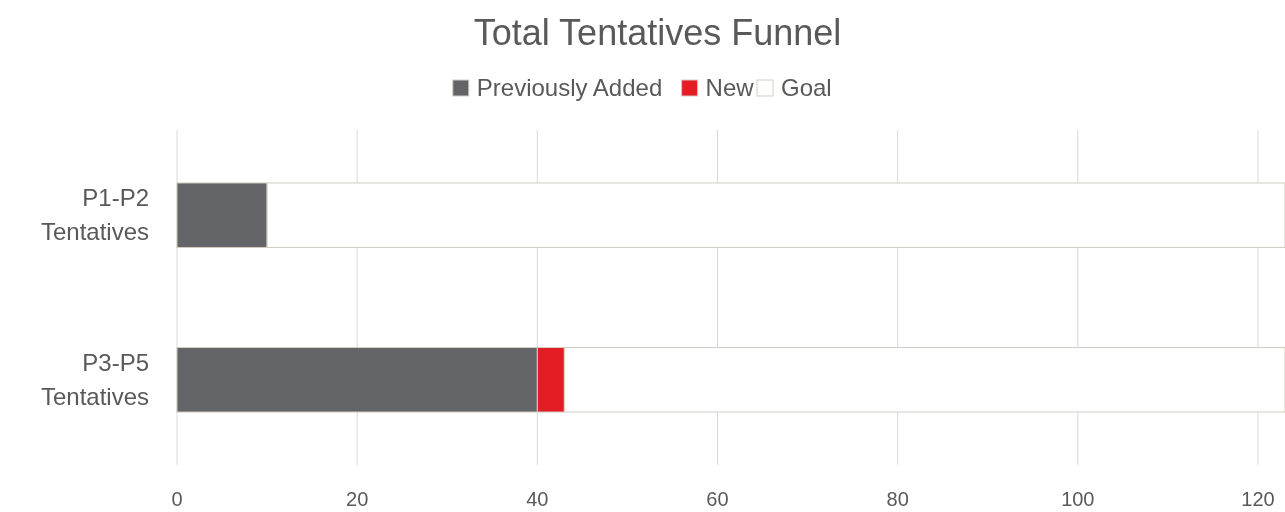  I want to click on x-tick-label: 0, so click(177, 499).